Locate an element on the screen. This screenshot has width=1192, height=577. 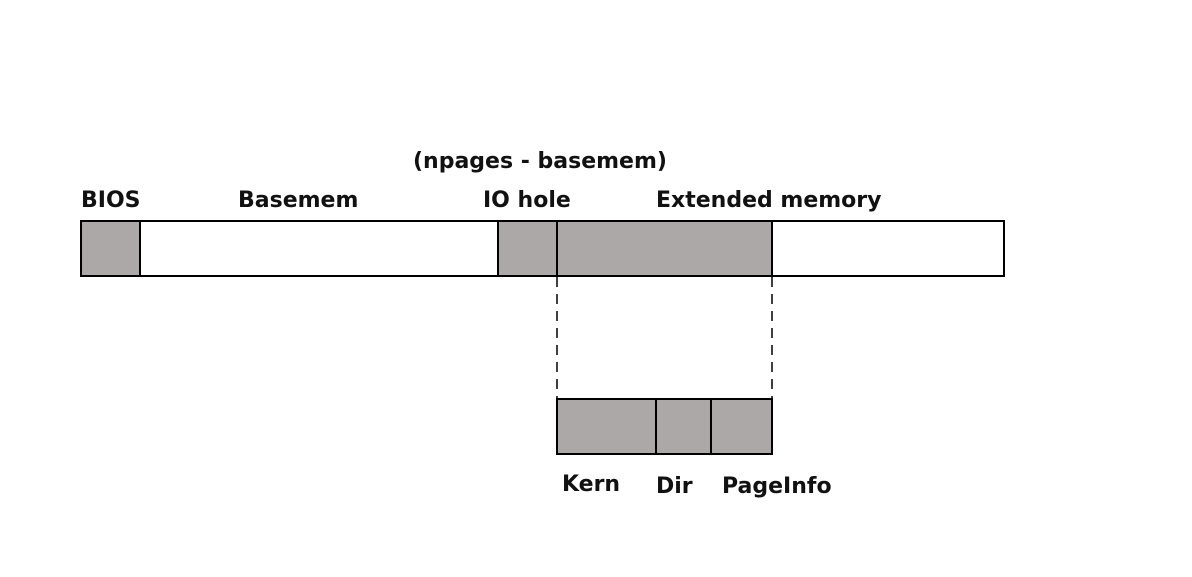
memory-bar is located at coordinates (542, 248).